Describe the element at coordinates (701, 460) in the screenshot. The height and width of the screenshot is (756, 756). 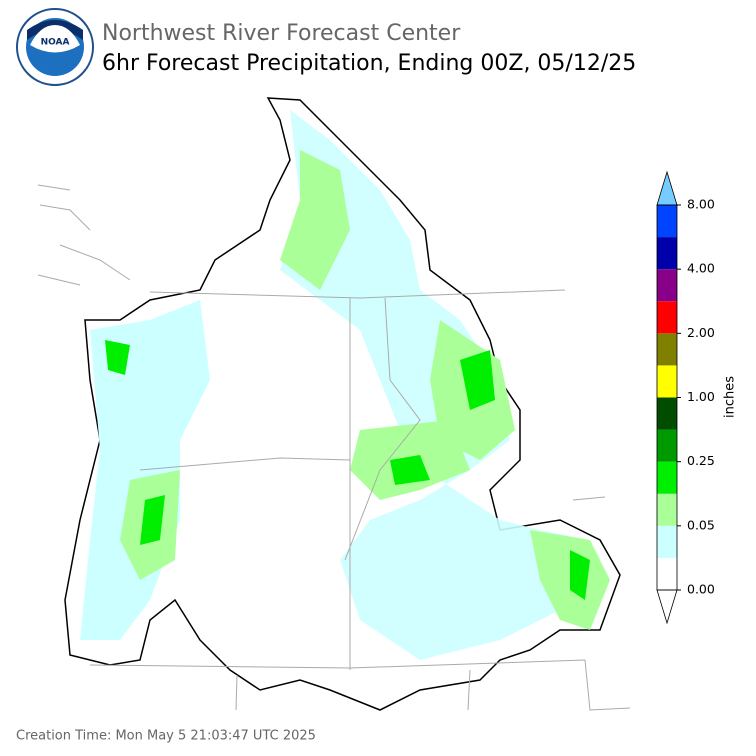
I see `colorbar-tick-label: 0.25` at that location.